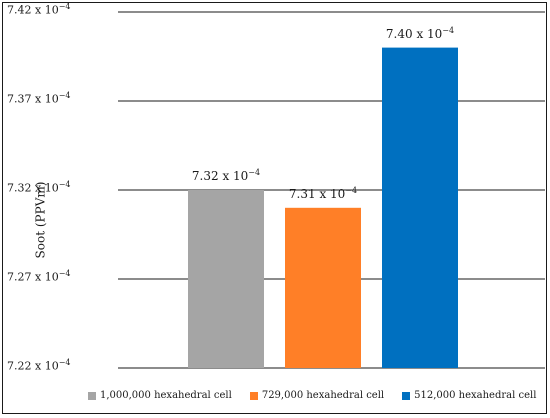 This screenshot has width=550, height=418. Describe the element at coordinates (40, 220) in the screenshot. I see `y-axis-label: Soot (PPVm)` at that location.